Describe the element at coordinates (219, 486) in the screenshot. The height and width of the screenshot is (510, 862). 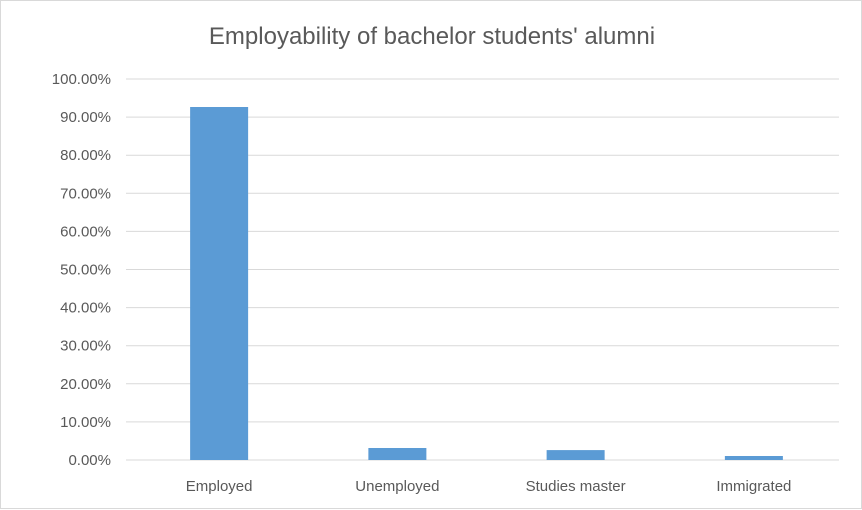
I see `x-tick-label: Employed` at that location.